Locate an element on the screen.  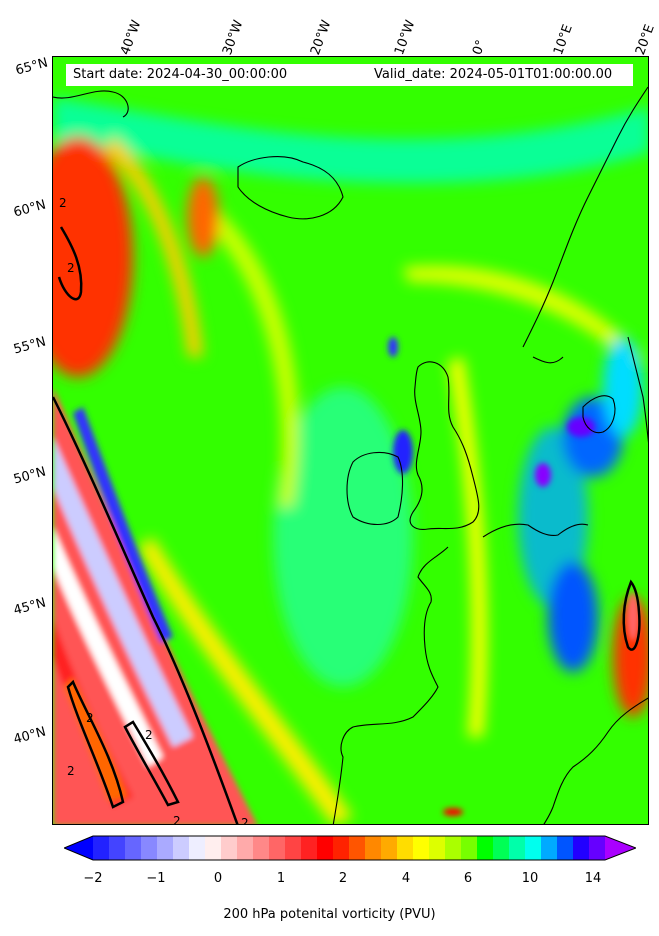
colorbar-tick: 4 is located at coordinates (406, 878).